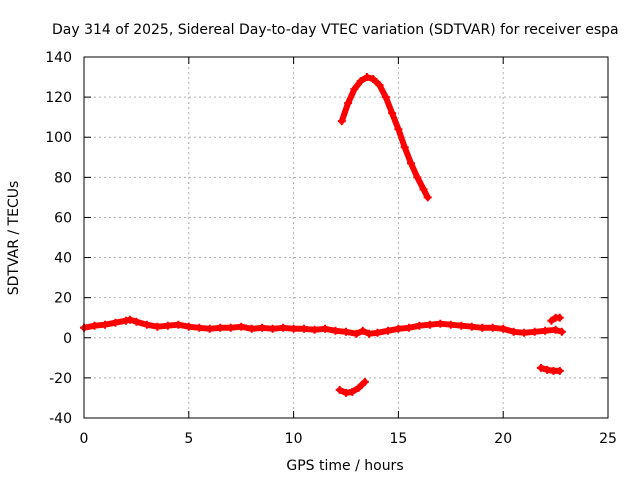 This screenshot has height=480, width=640. I want to click on x-tick-label: 15, so click(398, 439).